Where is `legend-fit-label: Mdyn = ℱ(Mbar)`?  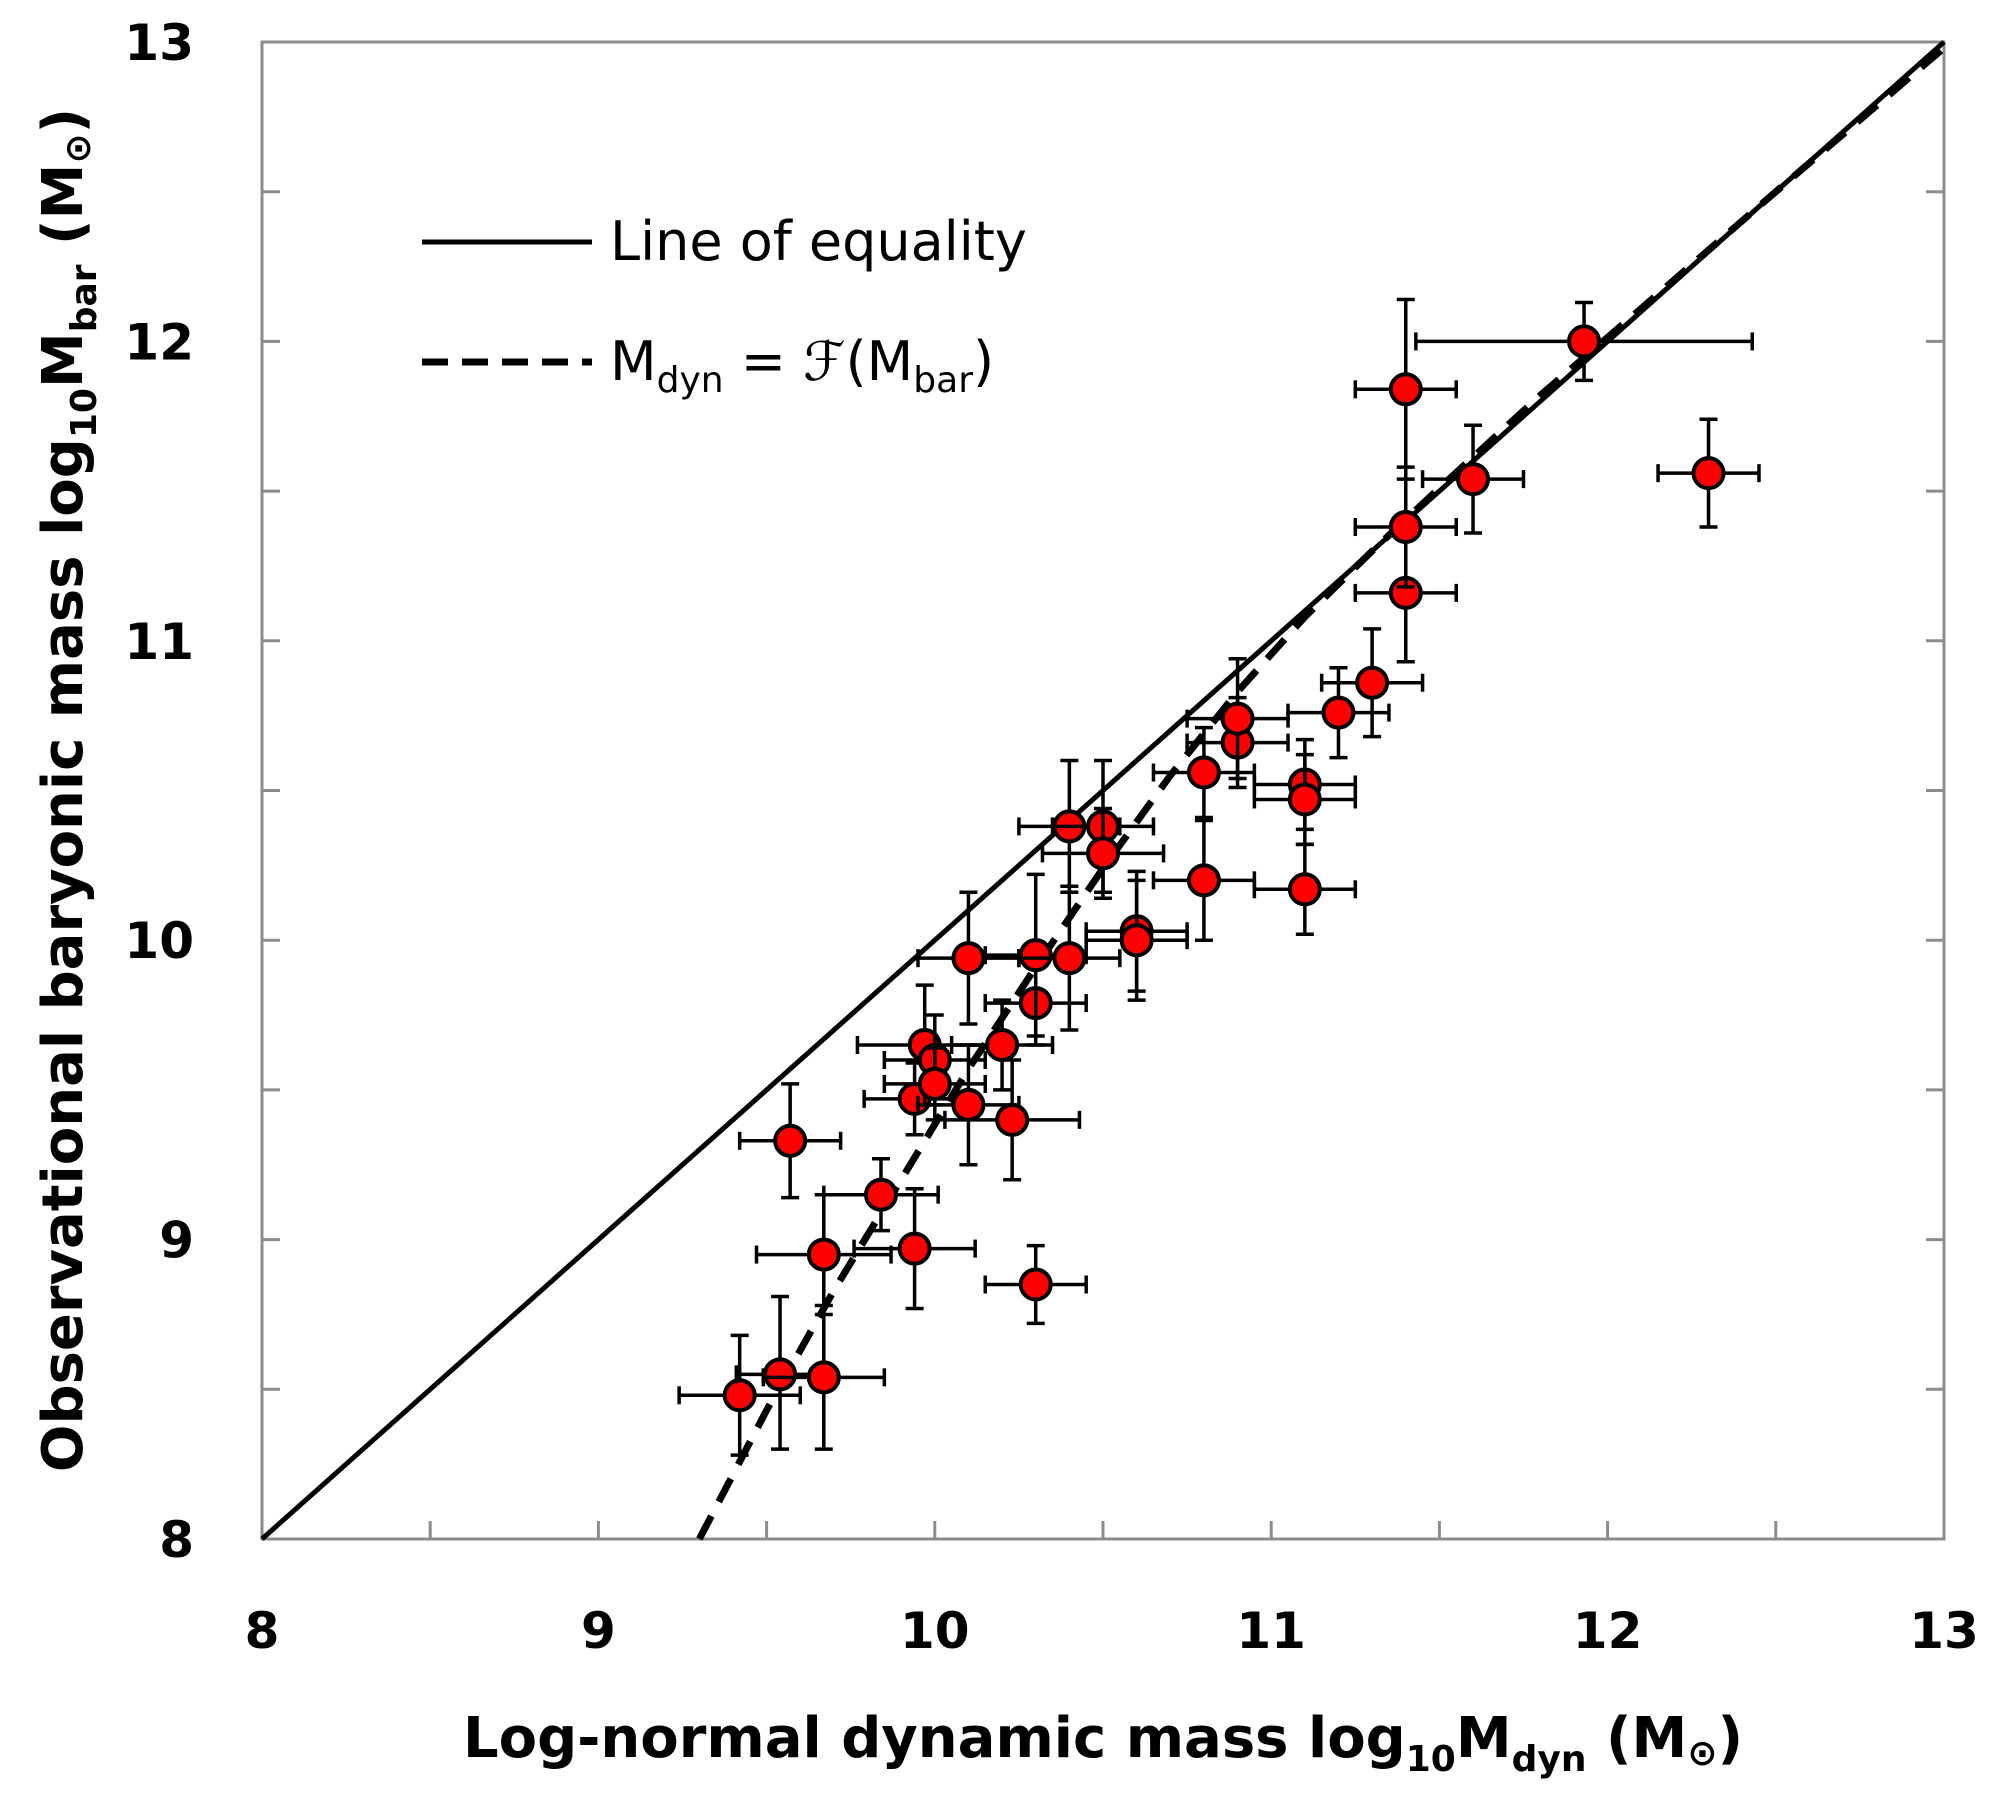
legend-fit-label: Mdyn = ℱ(Mbar) is located at coordinates (802, 365).